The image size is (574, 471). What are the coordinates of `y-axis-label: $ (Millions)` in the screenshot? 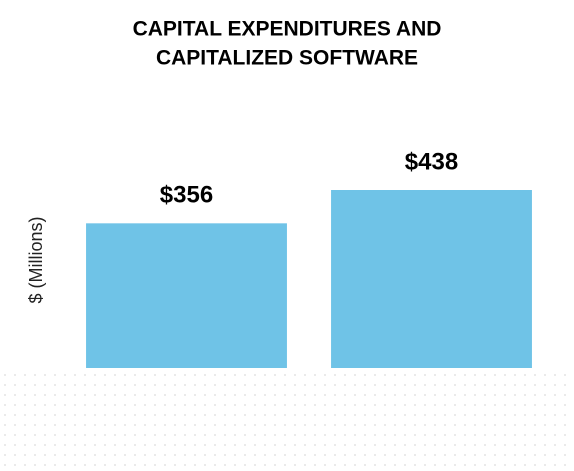 It's located at (36, 259).